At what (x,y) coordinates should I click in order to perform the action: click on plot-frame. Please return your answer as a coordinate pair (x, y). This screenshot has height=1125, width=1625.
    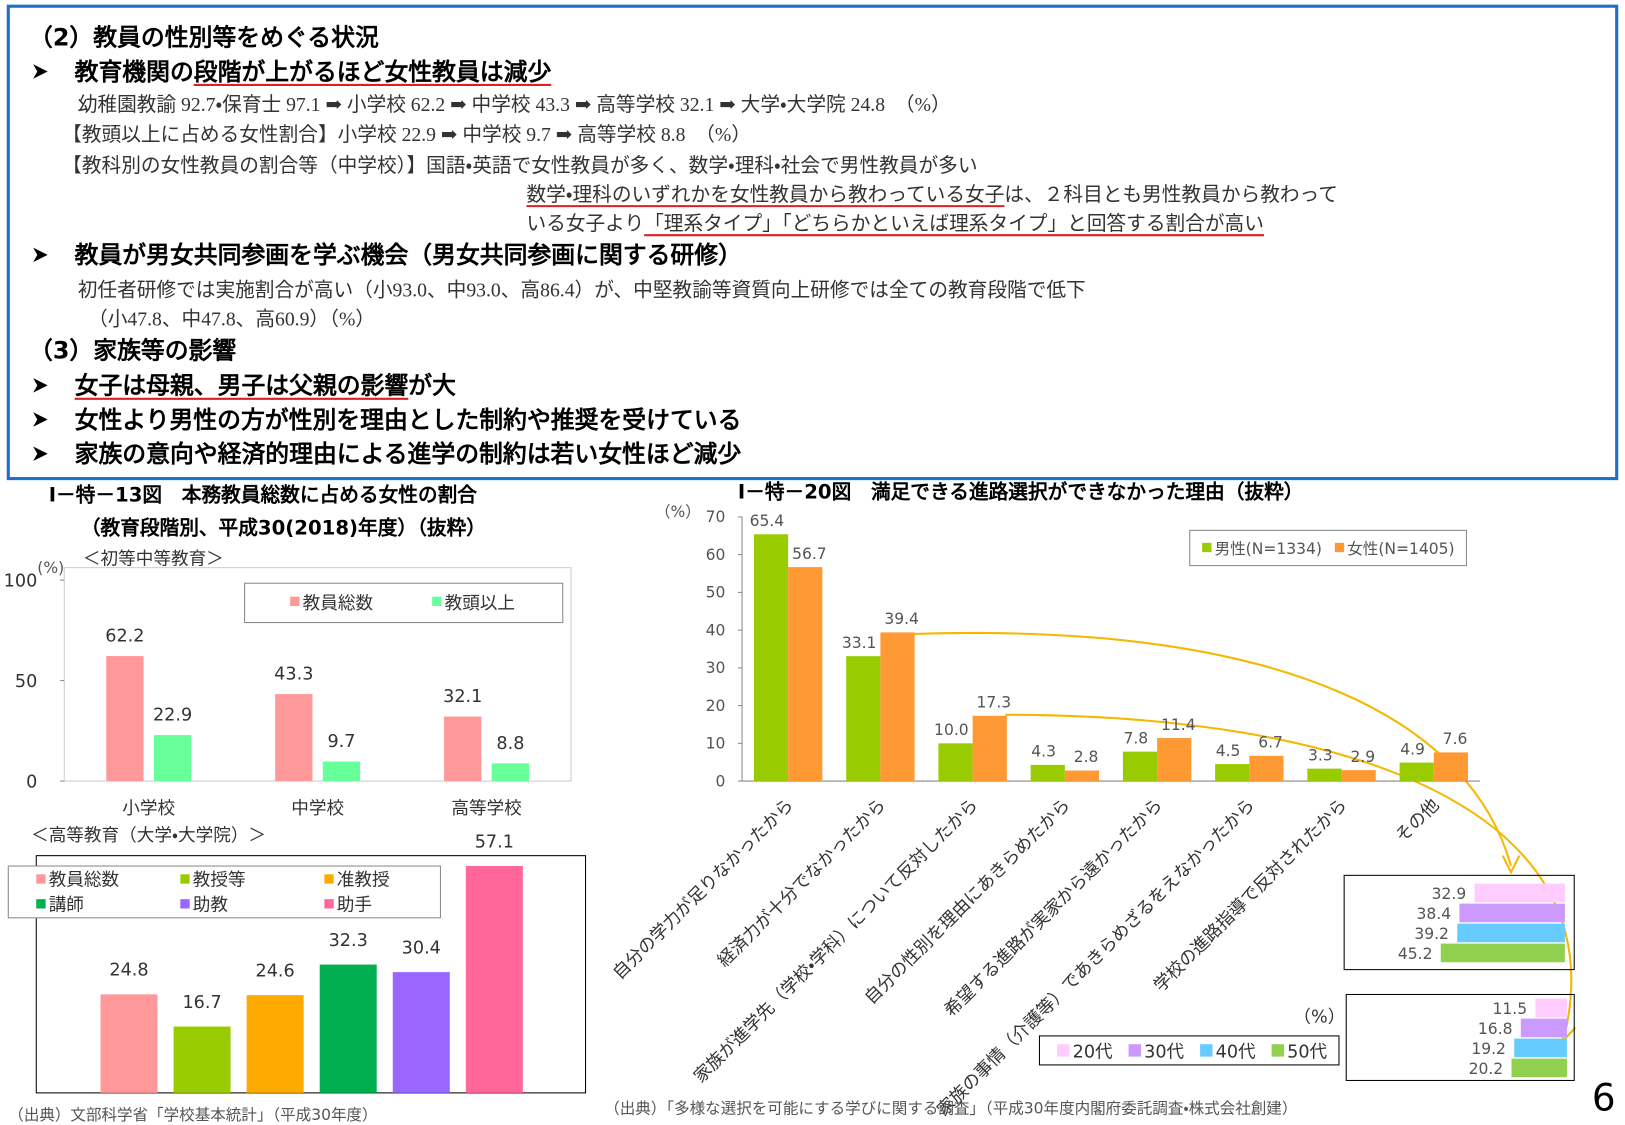
    Looking at the image, I should click on (311, 974).